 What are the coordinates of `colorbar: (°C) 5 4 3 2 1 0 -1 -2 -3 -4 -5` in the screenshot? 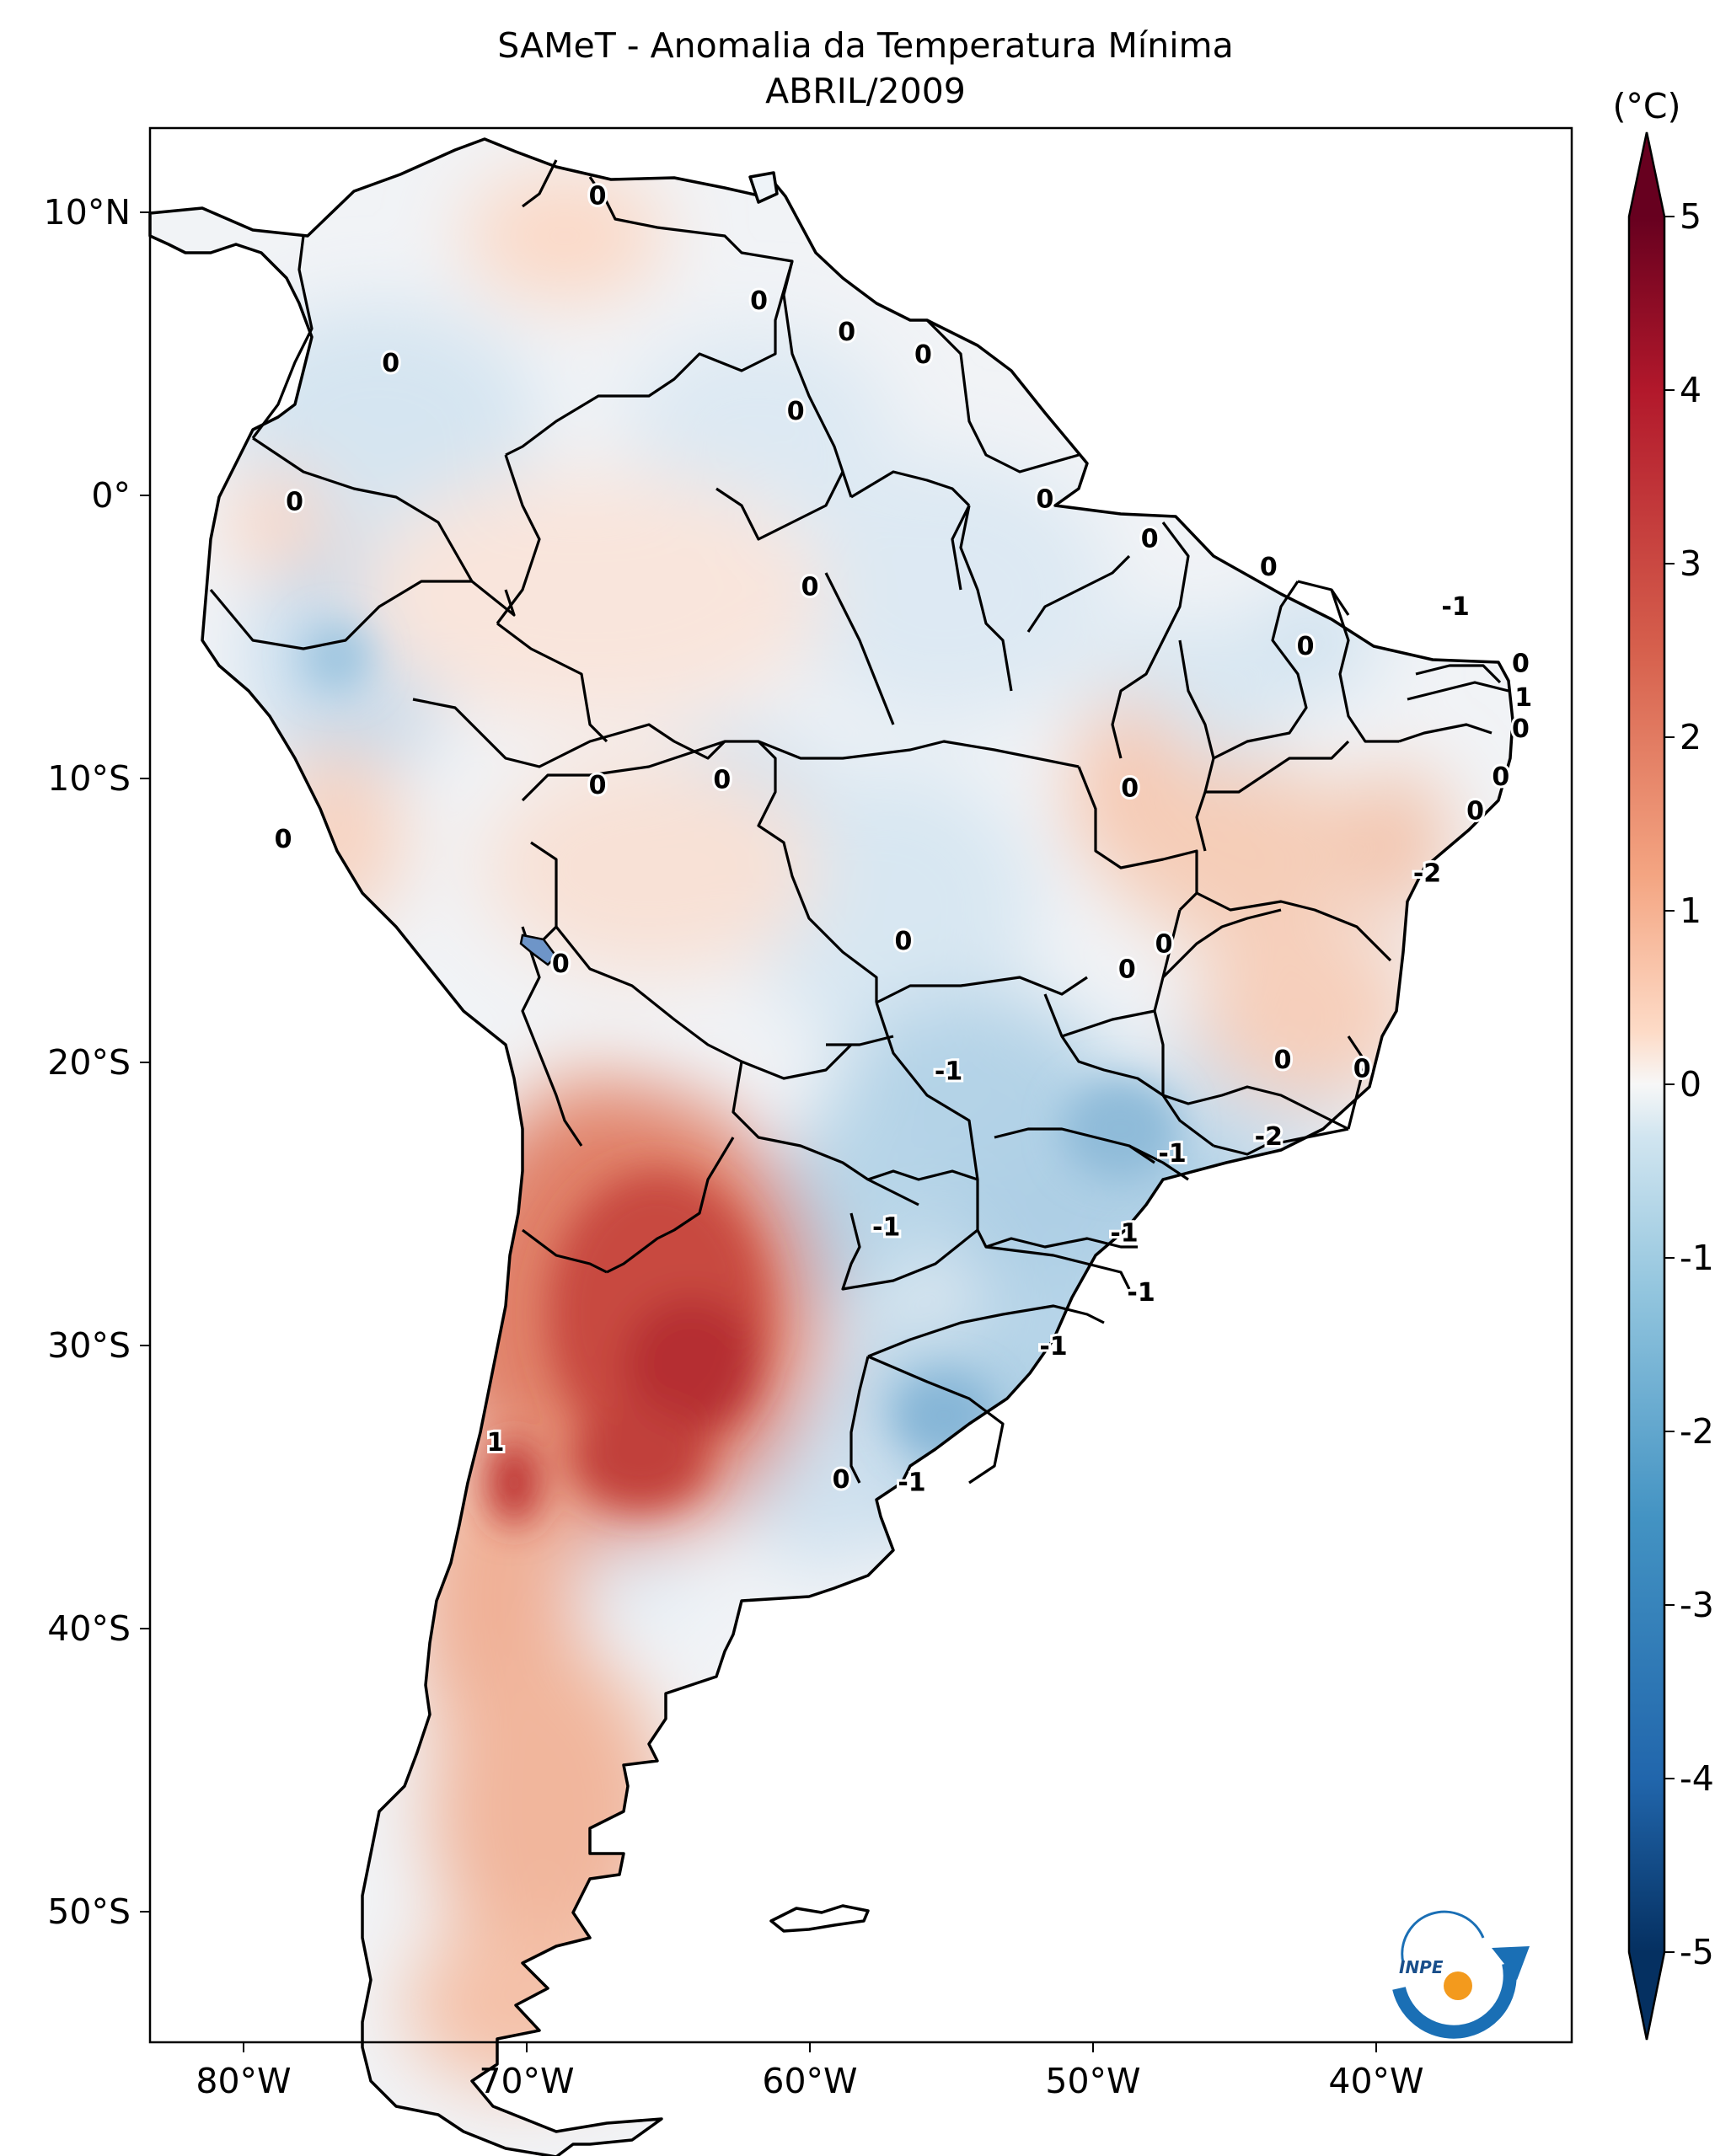 It's located at (1663, 1063).